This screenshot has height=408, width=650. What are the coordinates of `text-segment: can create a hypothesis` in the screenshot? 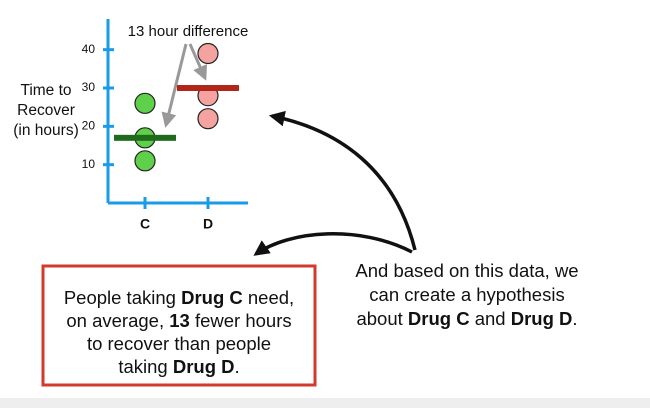 It's located at (466, 294).